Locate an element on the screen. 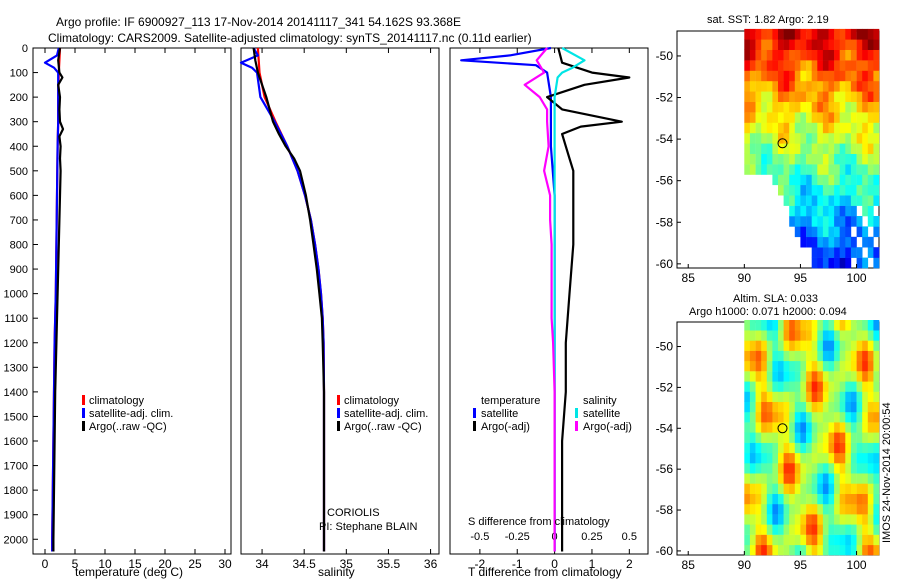  x-tick-label: 25 is located at coordinates (195, 564).